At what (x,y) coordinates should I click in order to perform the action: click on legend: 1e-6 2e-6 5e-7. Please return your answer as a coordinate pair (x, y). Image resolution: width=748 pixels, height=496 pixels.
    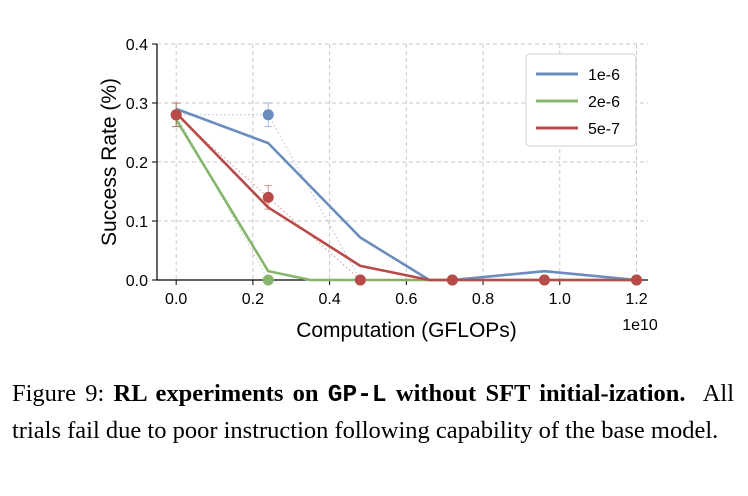
    Looking at the image, I should click on (581, 100).